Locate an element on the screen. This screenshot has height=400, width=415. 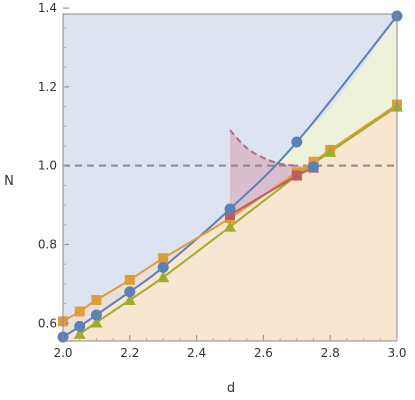
x-tick-label: 2.0 is located at coordinates (62, 353).